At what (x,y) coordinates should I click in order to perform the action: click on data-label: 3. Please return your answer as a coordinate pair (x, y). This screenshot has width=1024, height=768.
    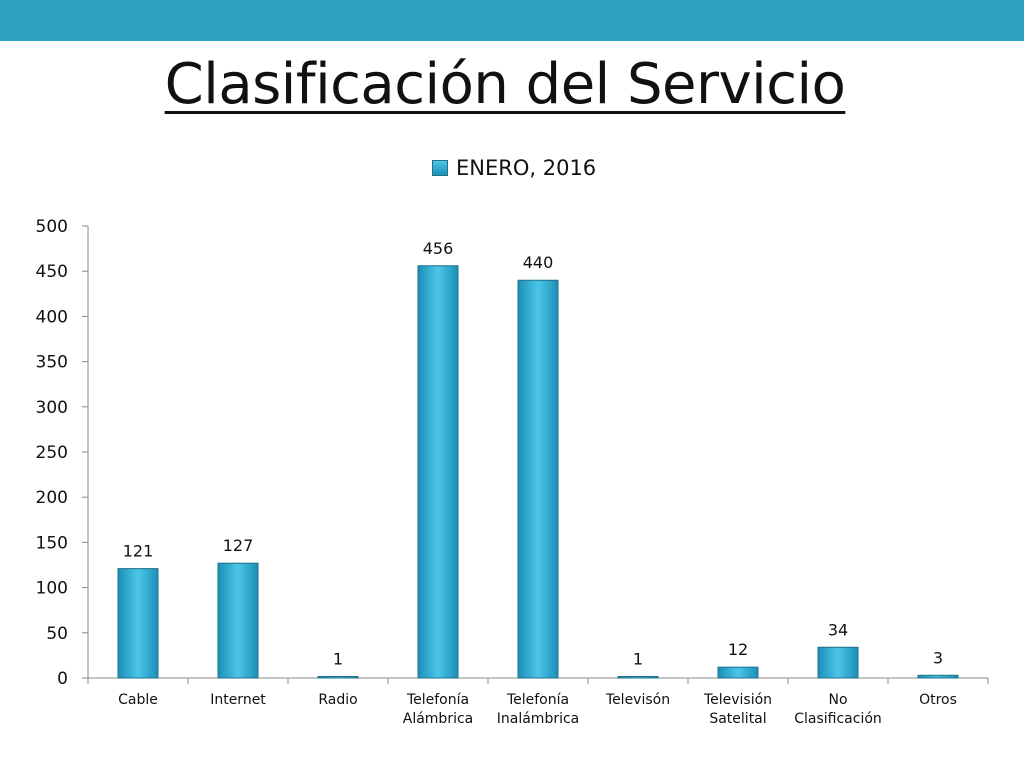
    Looking at the image, I should click on (938, 657).